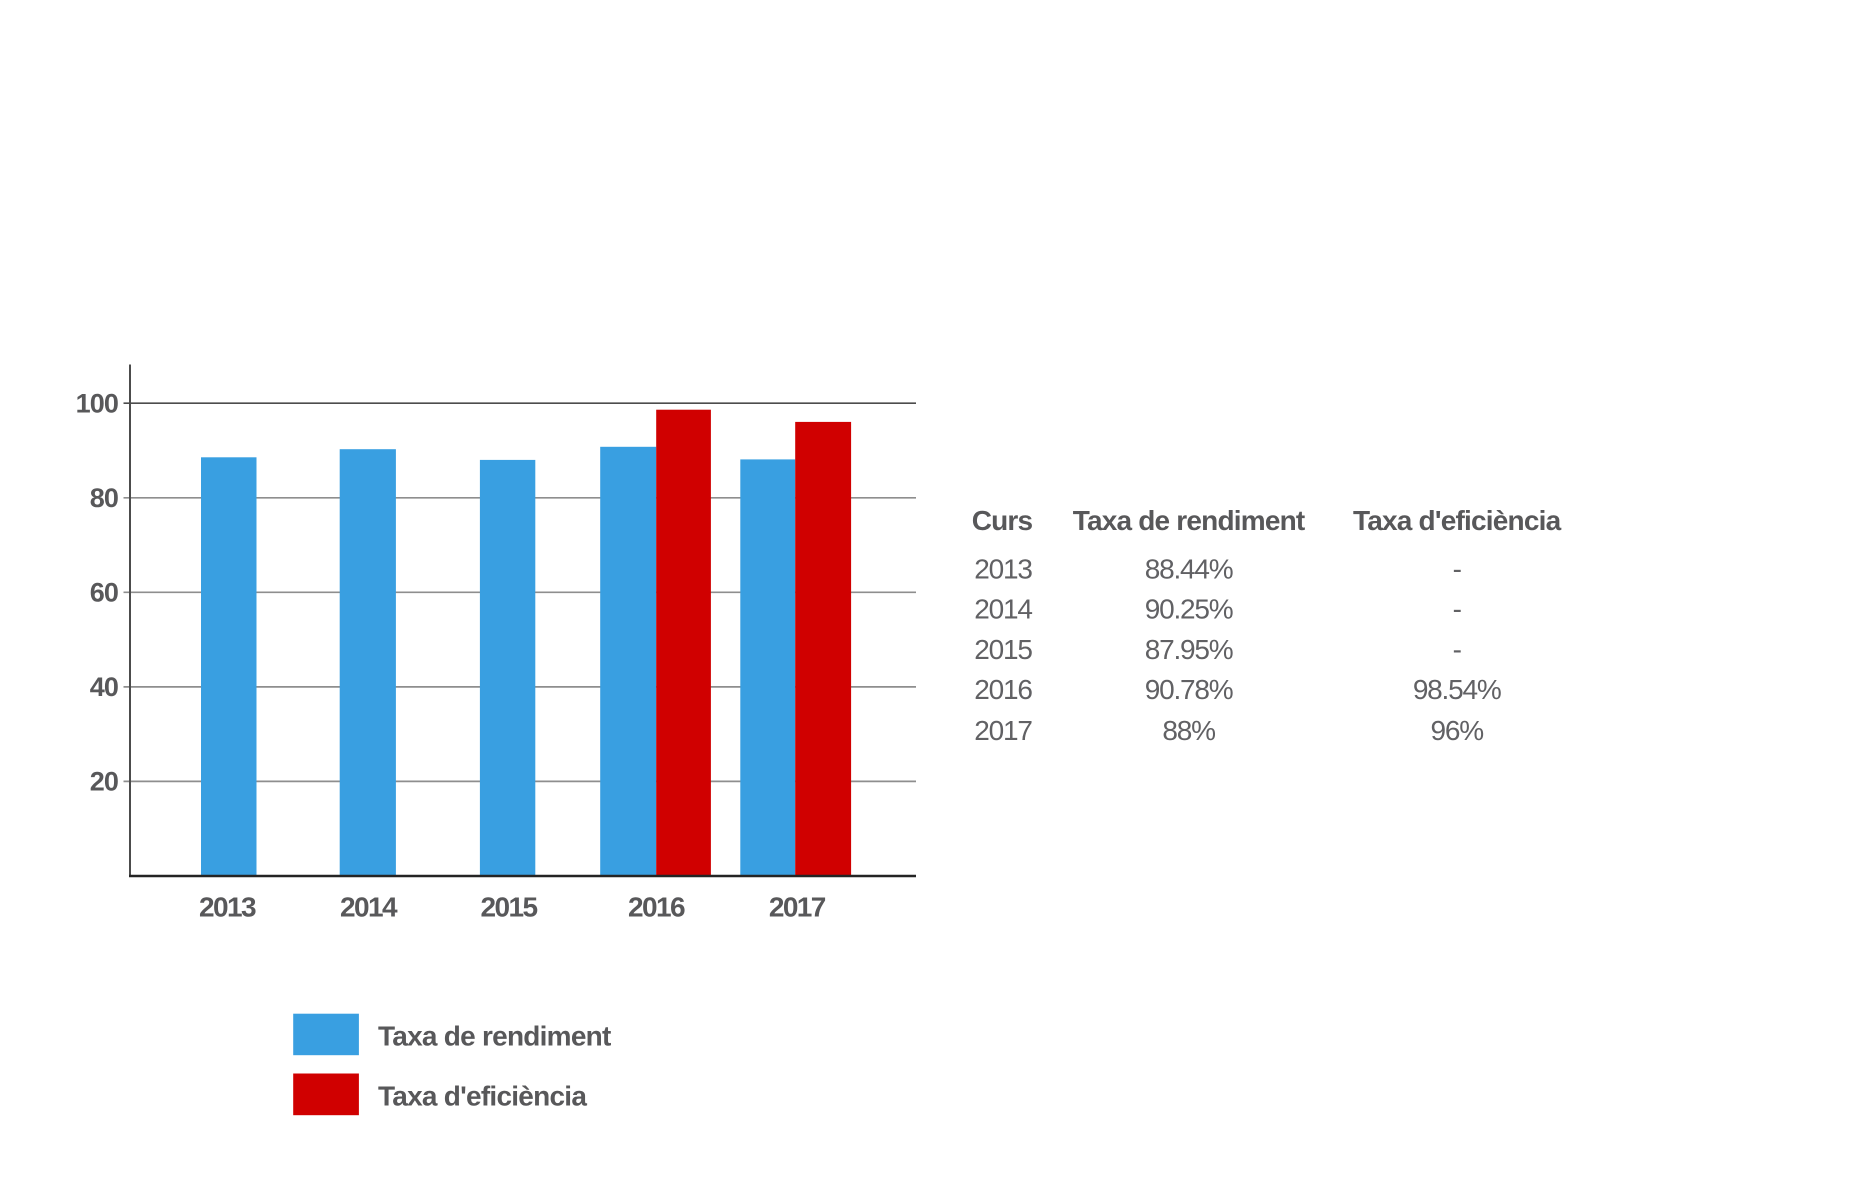  What do you see at coordinates (1189, 568) in the screenshot?
I see `svg-text: 88.44%` at bounding box center [1189, 568].